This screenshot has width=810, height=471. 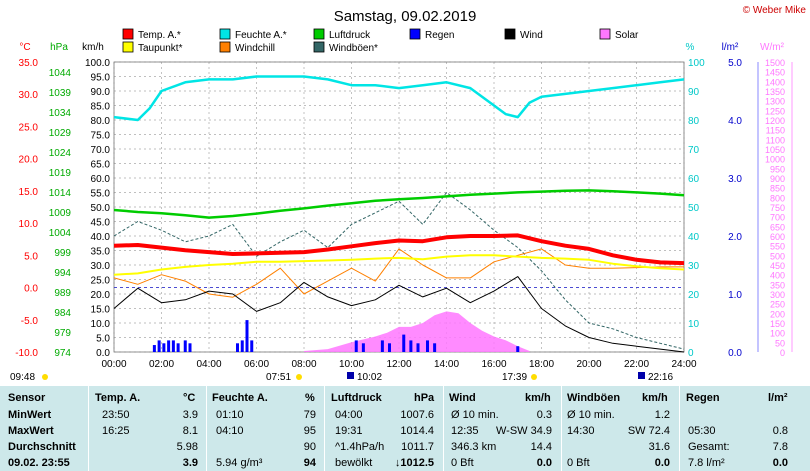 What do you see at coordinates (208, 364) in the screenshot?
I see `time-tick-label: 04:00` at bounding box center [208, 364].